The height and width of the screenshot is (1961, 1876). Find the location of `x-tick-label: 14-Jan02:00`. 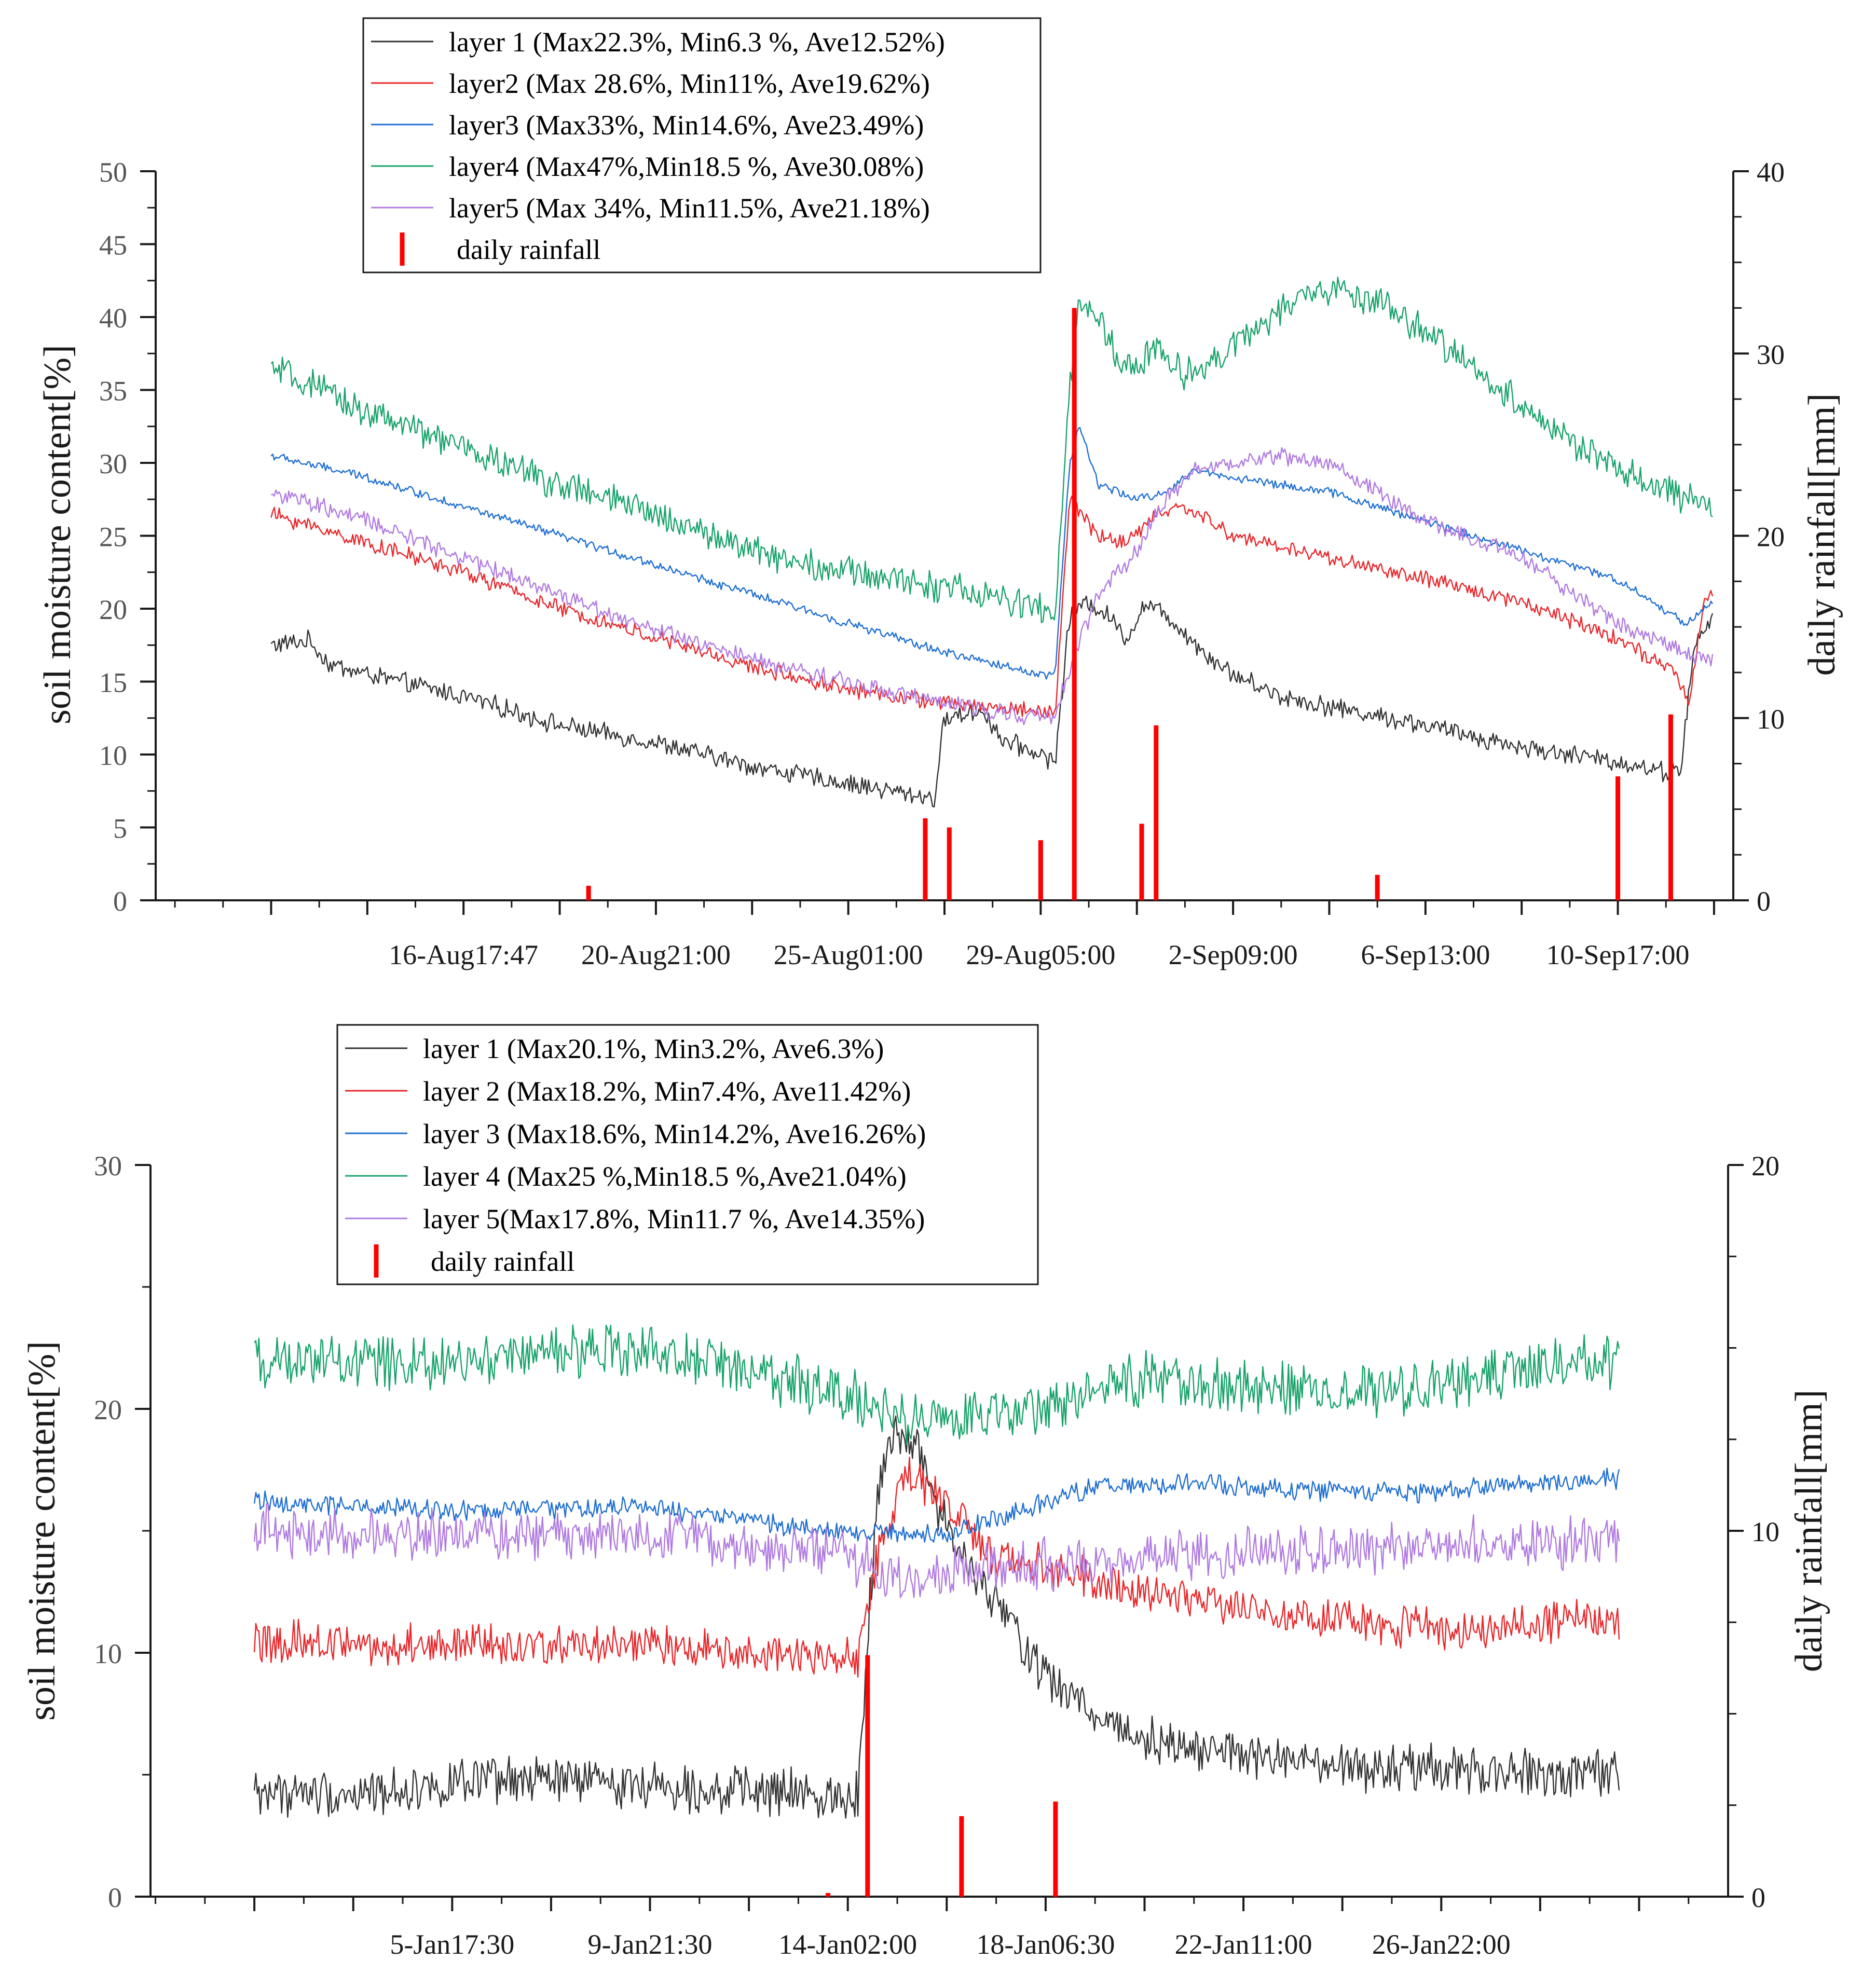

x-tick-label: 14-Jan02:00 is located at coordinates (848, 1944).